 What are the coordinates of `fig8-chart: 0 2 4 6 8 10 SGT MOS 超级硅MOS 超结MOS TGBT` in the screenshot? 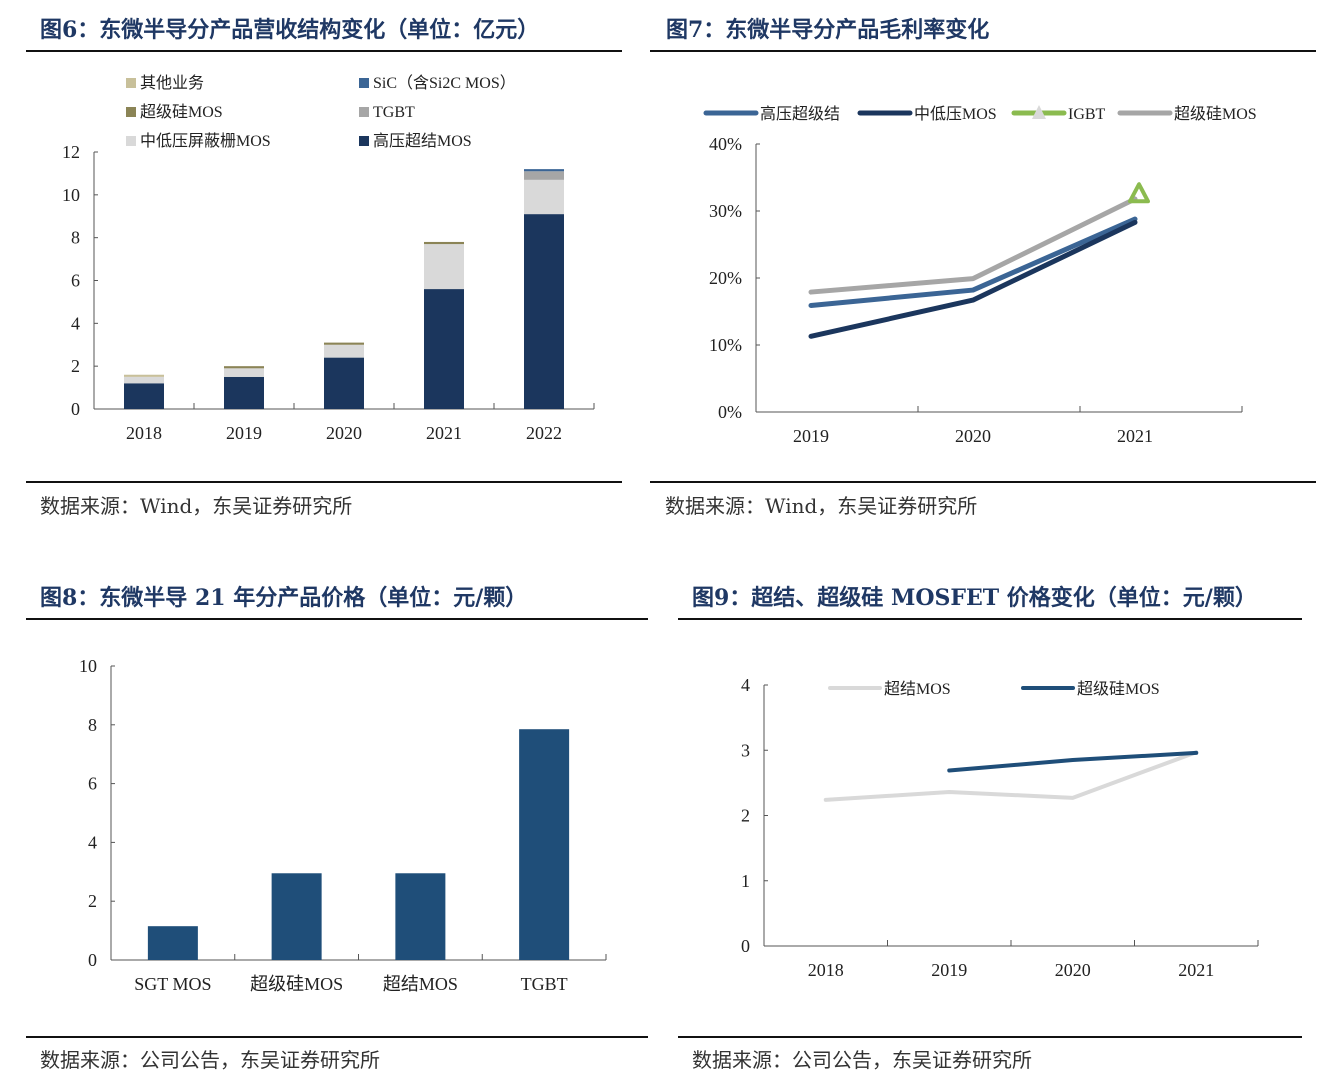 It's located at (343, 825).